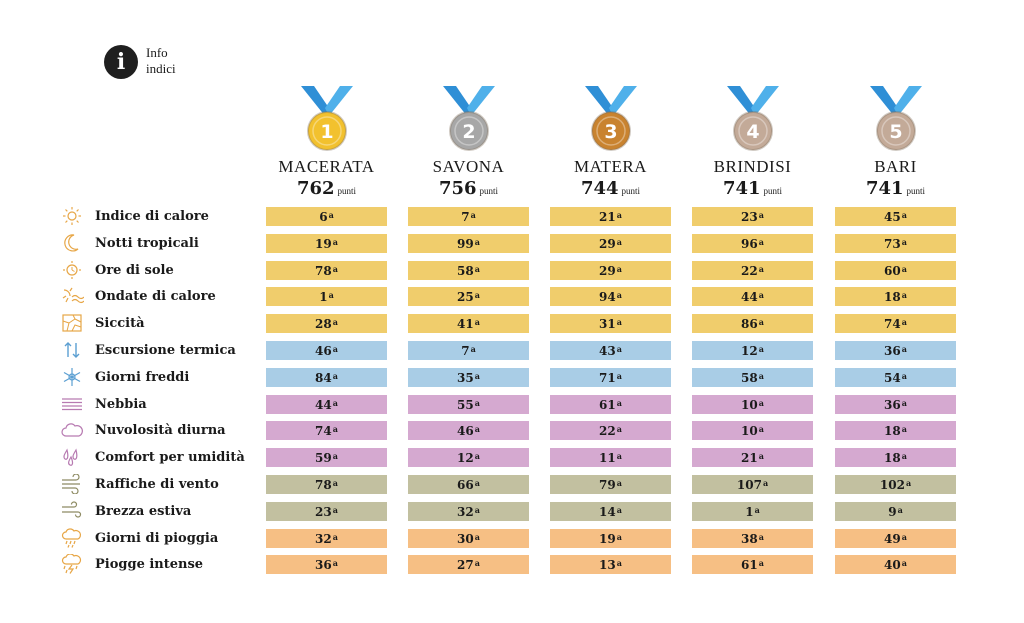 The image size is (1024, 623). What do you see at coordinates (892, 270) in the screenshot?
I see `rank-value: 60` at bounding box center [892, 270].